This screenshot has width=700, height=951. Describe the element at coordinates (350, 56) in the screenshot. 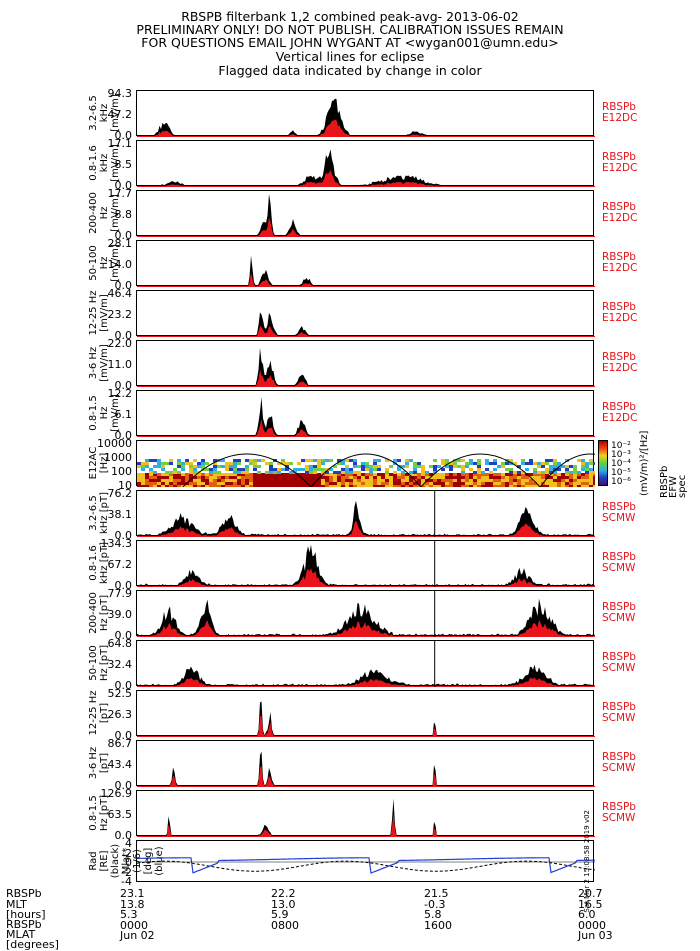

I see `title-line-4: Vertical lines for eclipse` at that location.